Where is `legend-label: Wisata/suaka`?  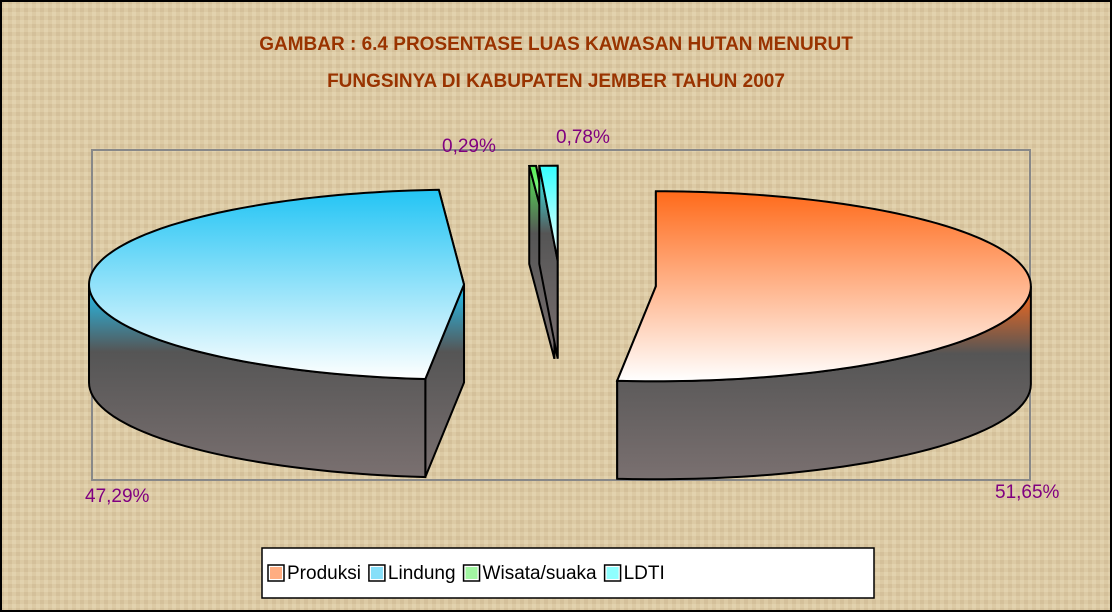 legend-label: Wisata/suaka is located at coordinates (540, 573).